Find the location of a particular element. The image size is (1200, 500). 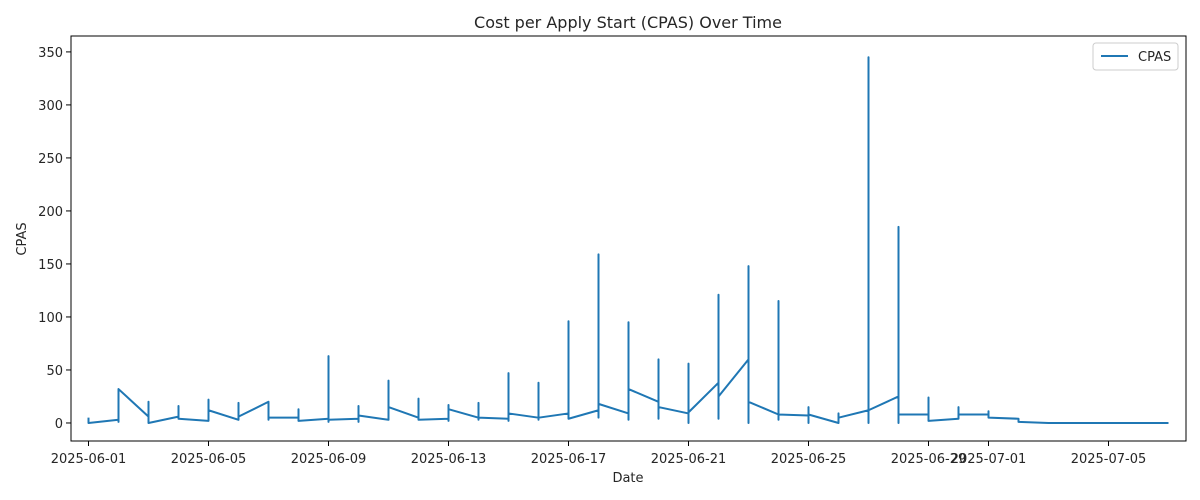

y-axis: 0 50 100 150 200 250 300 350 is located at coordinates (54, 239).